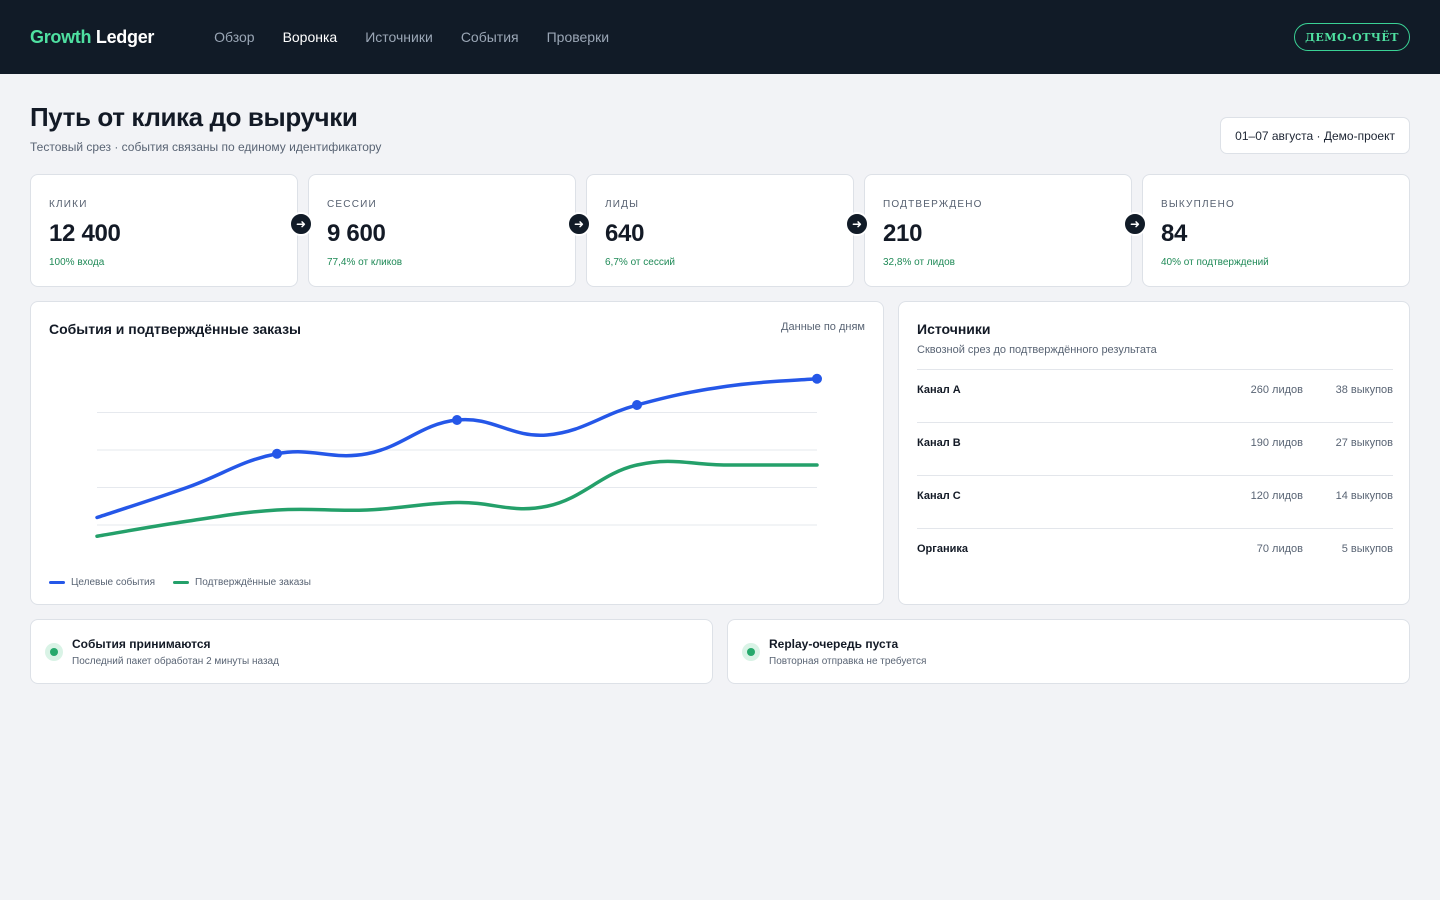 Image resolution: width=1440 pixels, height=900 pixels. Describe the element at coordinates (919, 262) in the screenshot. I see `kpi-note: 32,8% от лидов` at that location.